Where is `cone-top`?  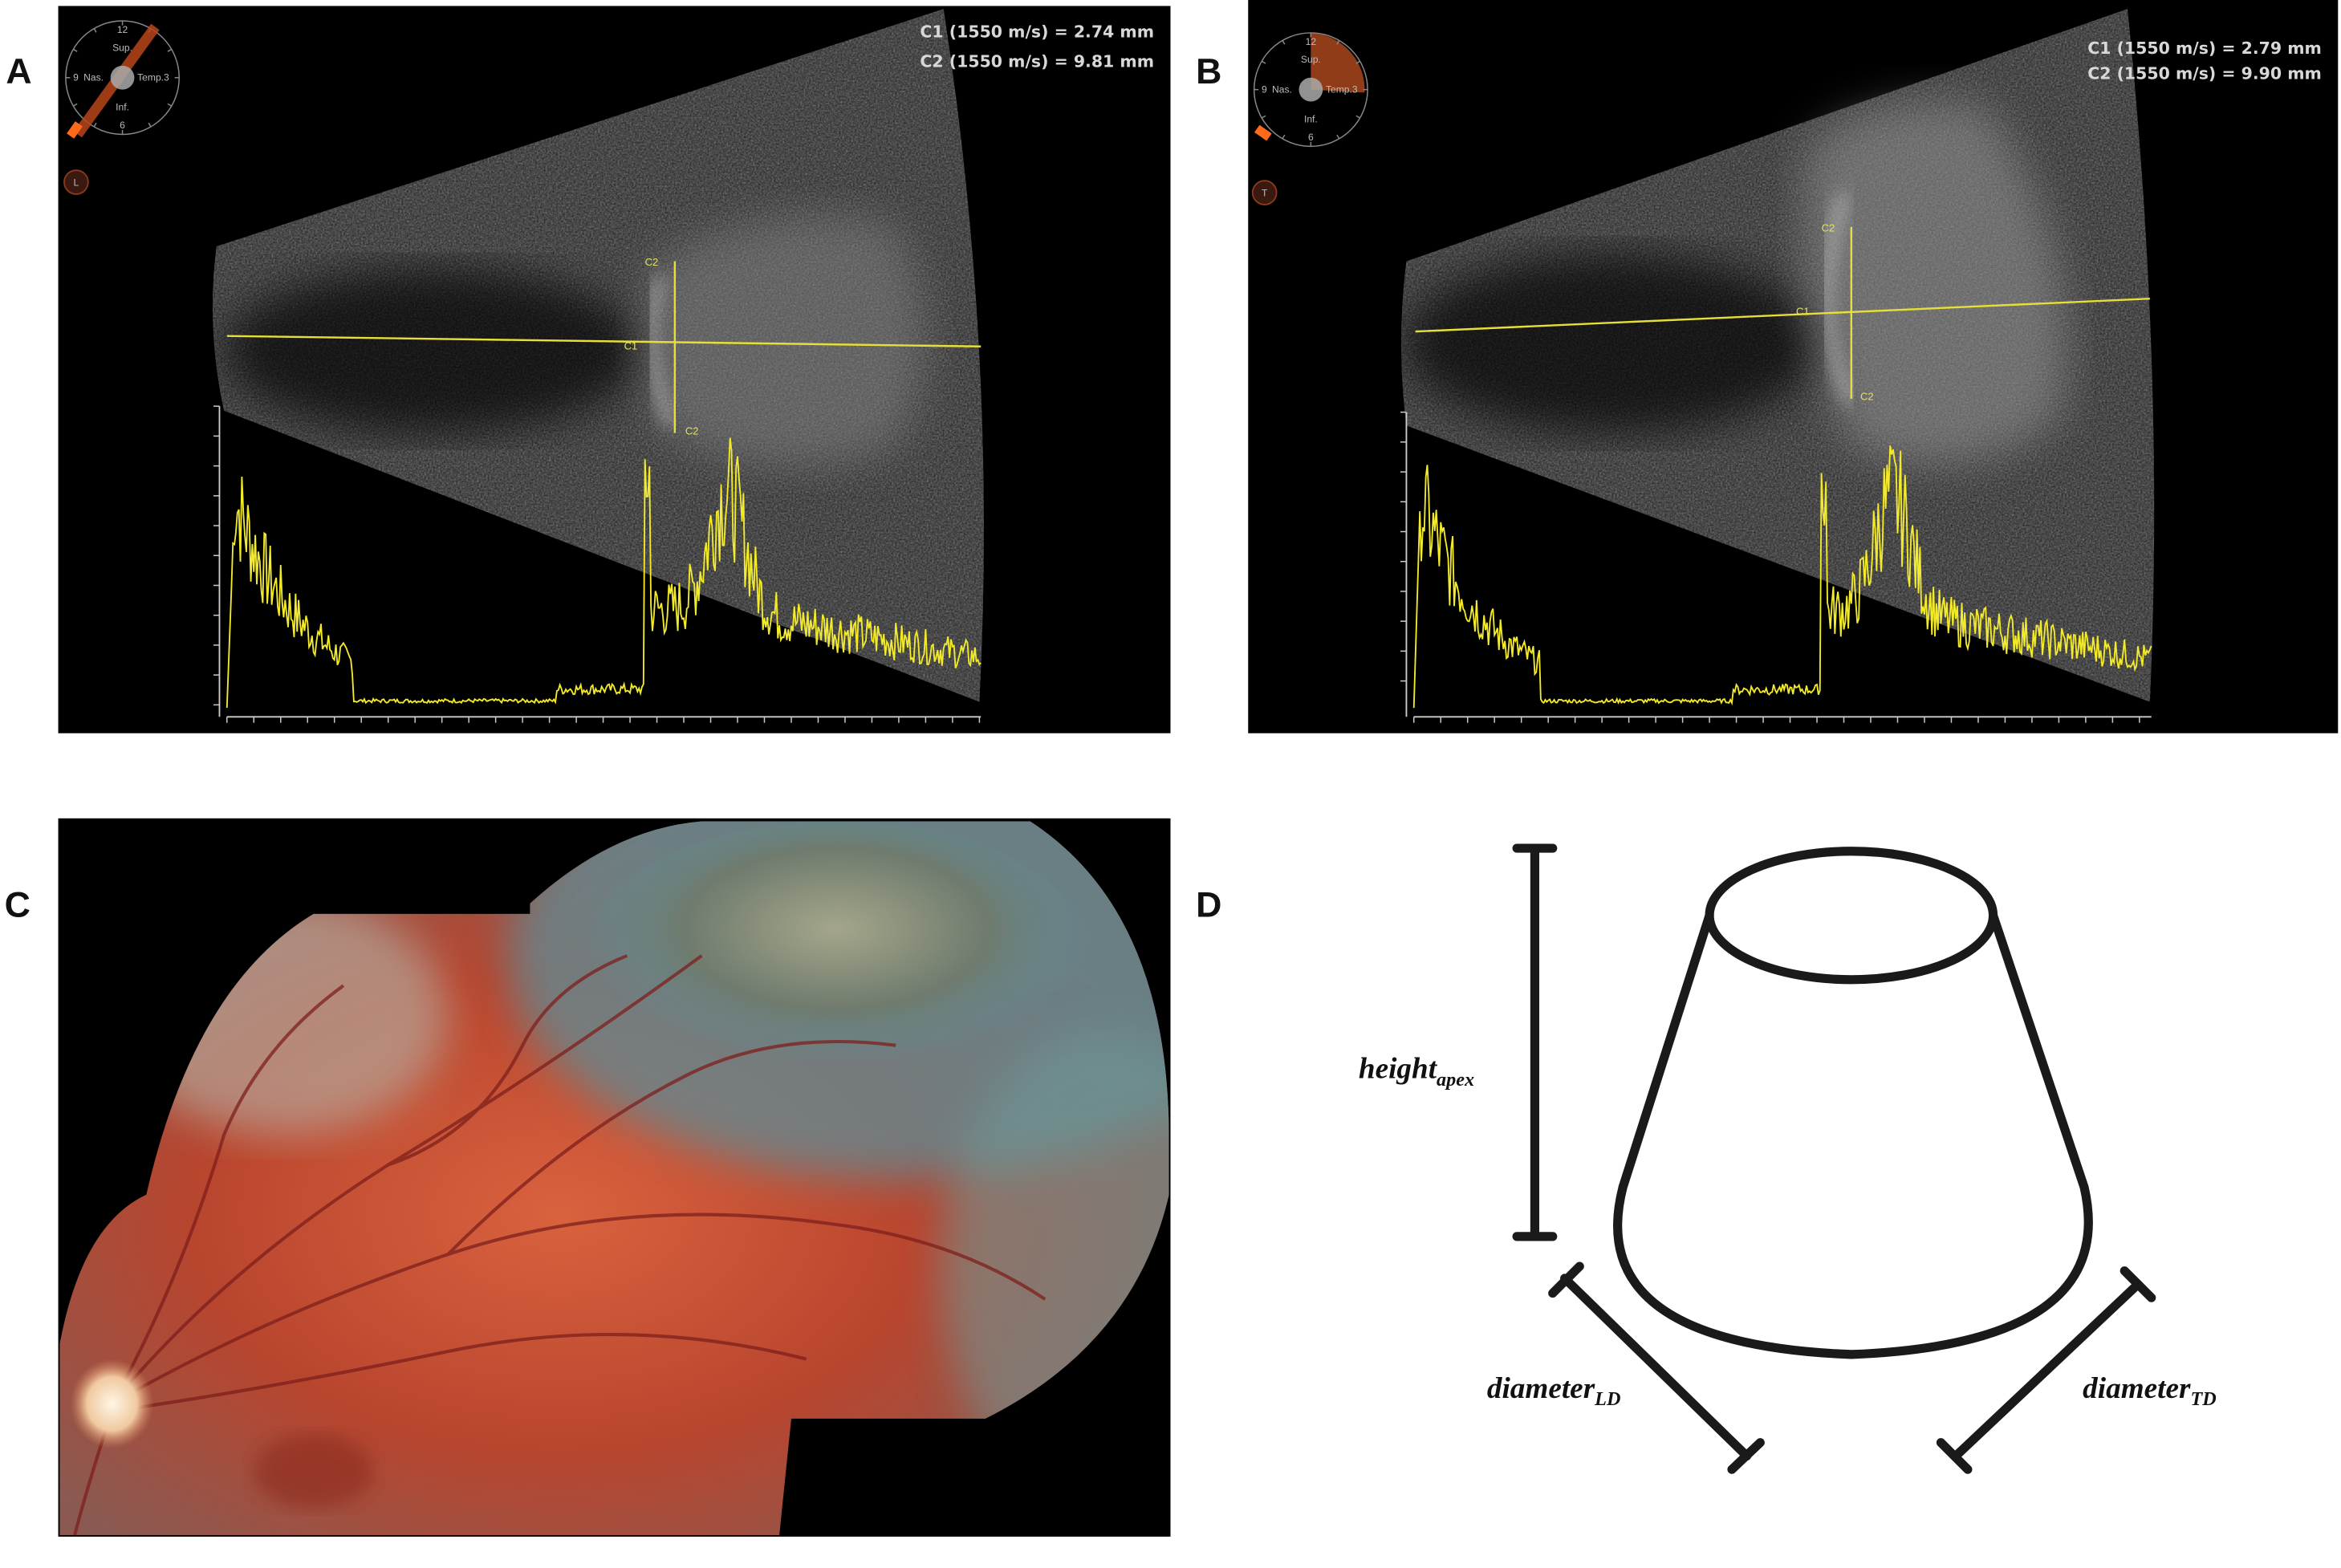 cone-top is located at coordinates (1851, 916).